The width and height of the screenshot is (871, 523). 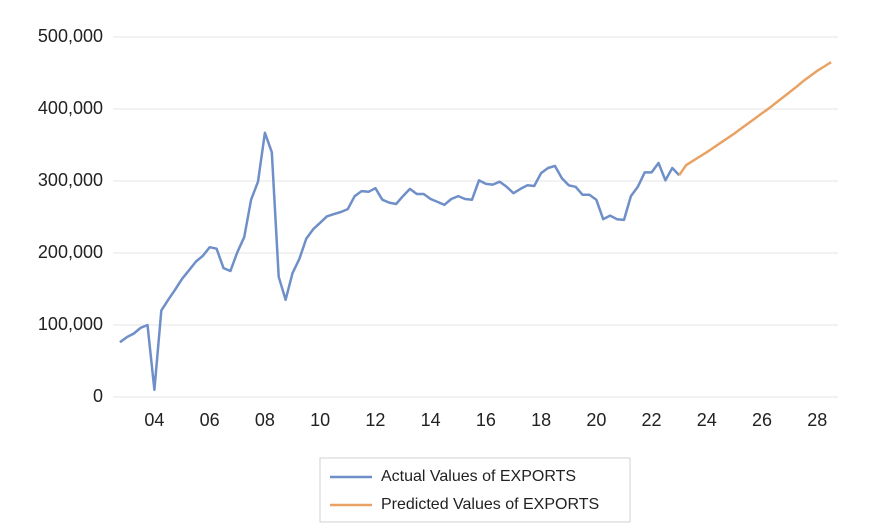 I want to click on x-tick-label: 04, so click(x=154, y=420).